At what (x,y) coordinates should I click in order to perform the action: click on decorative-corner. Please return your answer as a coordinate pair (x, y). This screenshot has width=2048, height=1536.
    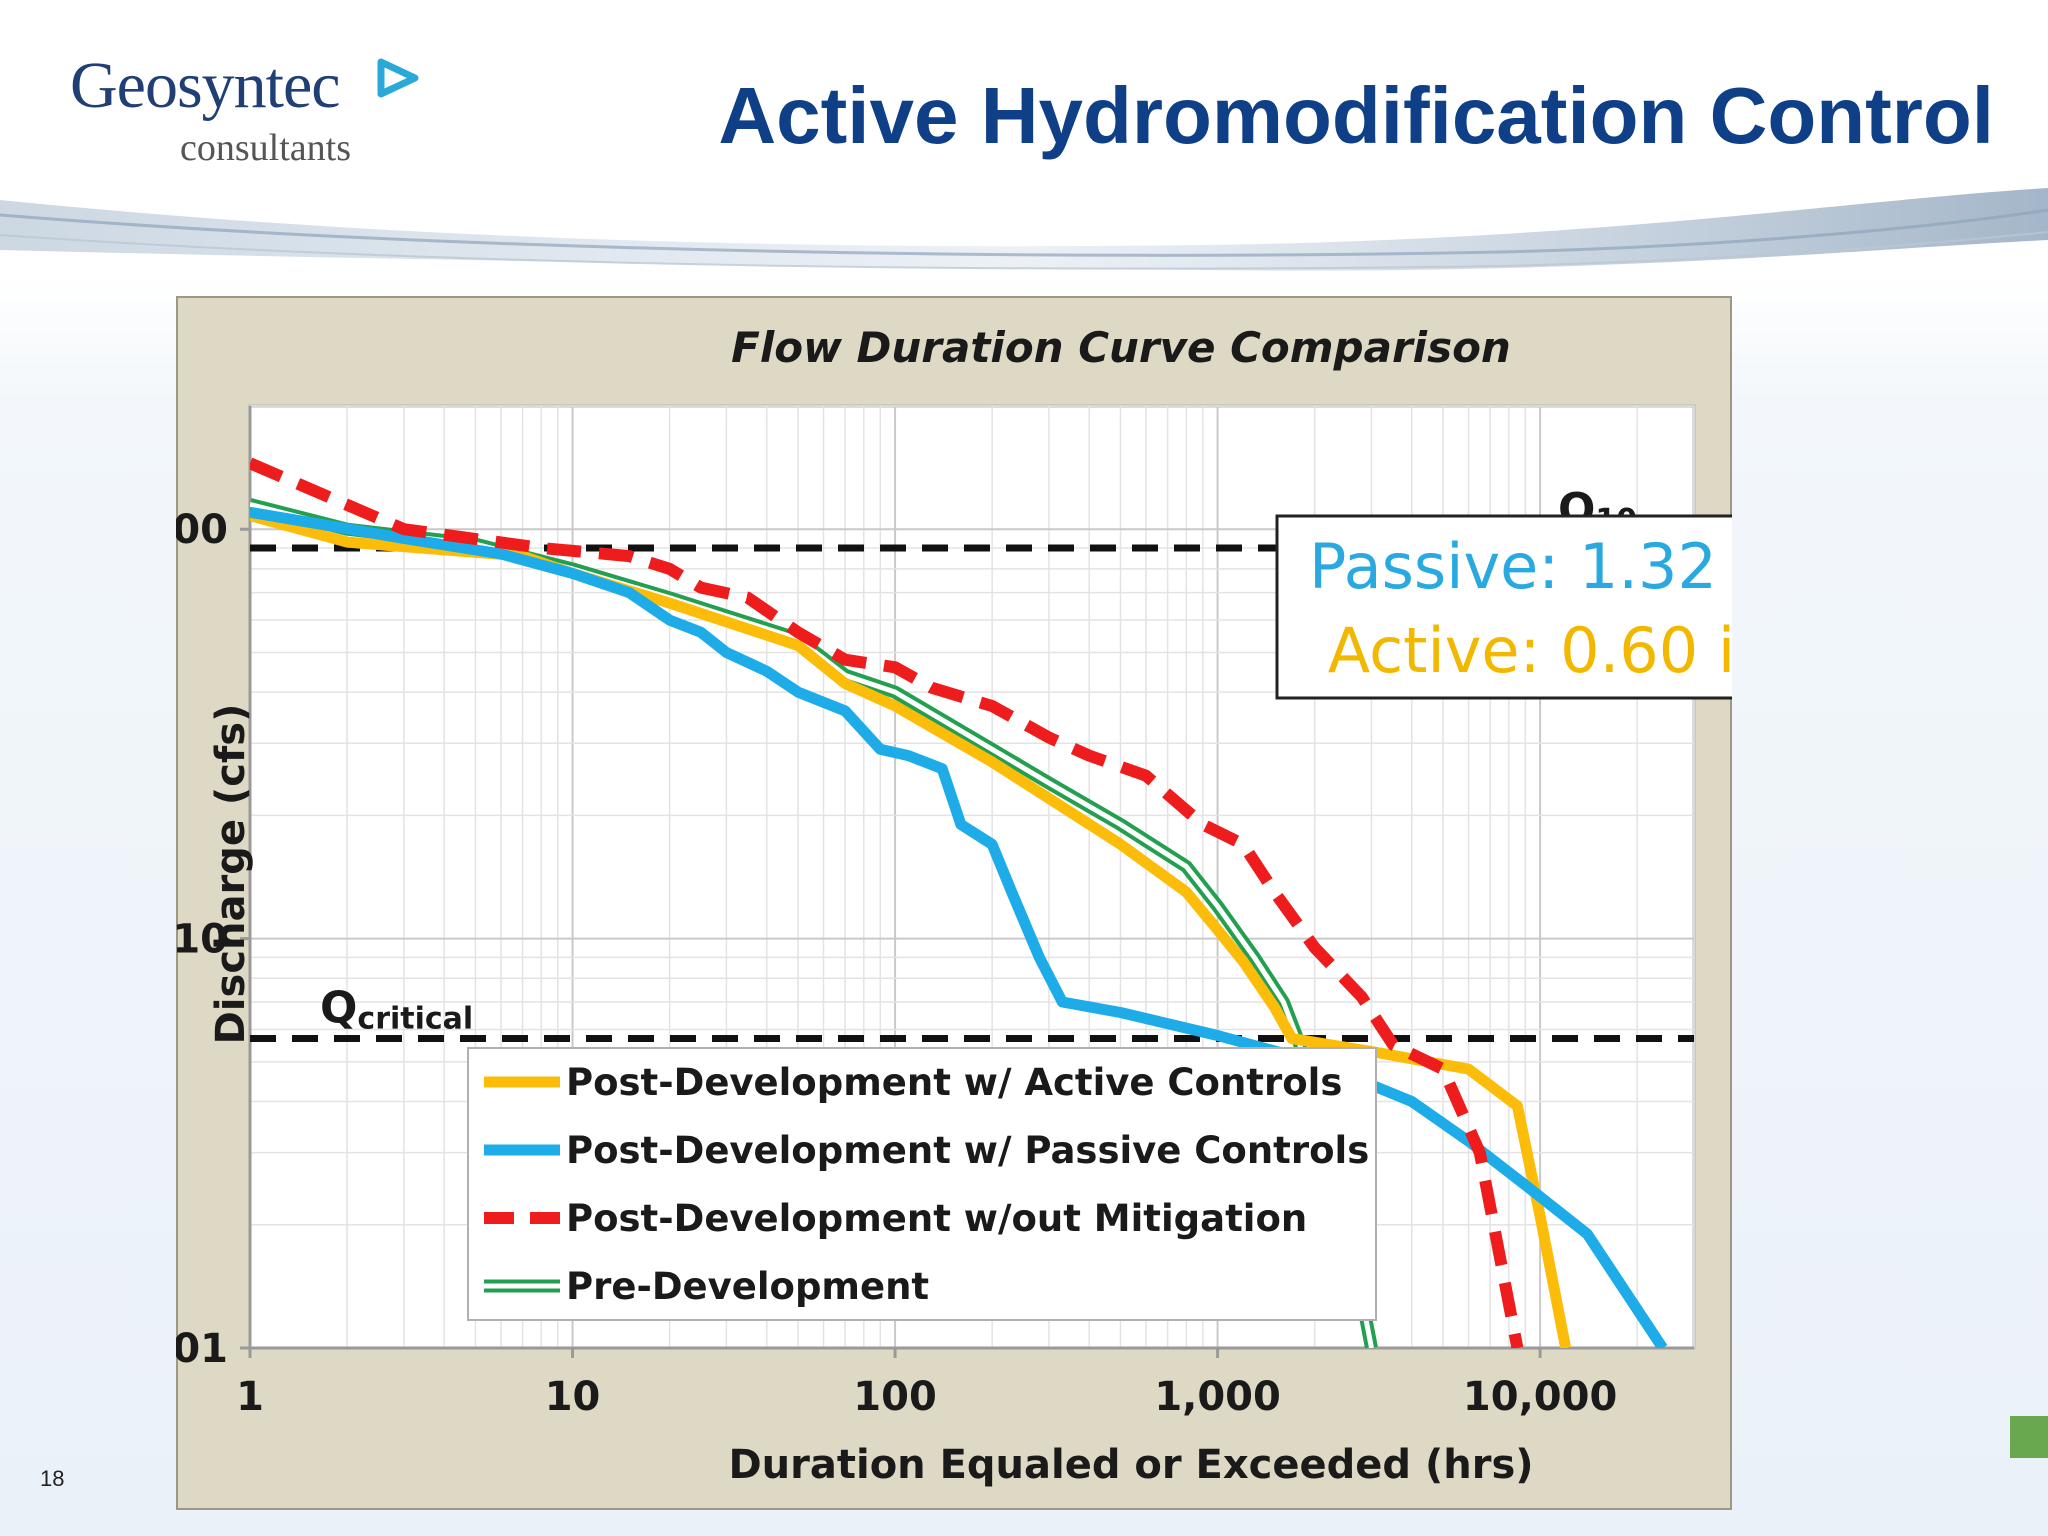
    Looking at the image, I should click on (2029, 1437).